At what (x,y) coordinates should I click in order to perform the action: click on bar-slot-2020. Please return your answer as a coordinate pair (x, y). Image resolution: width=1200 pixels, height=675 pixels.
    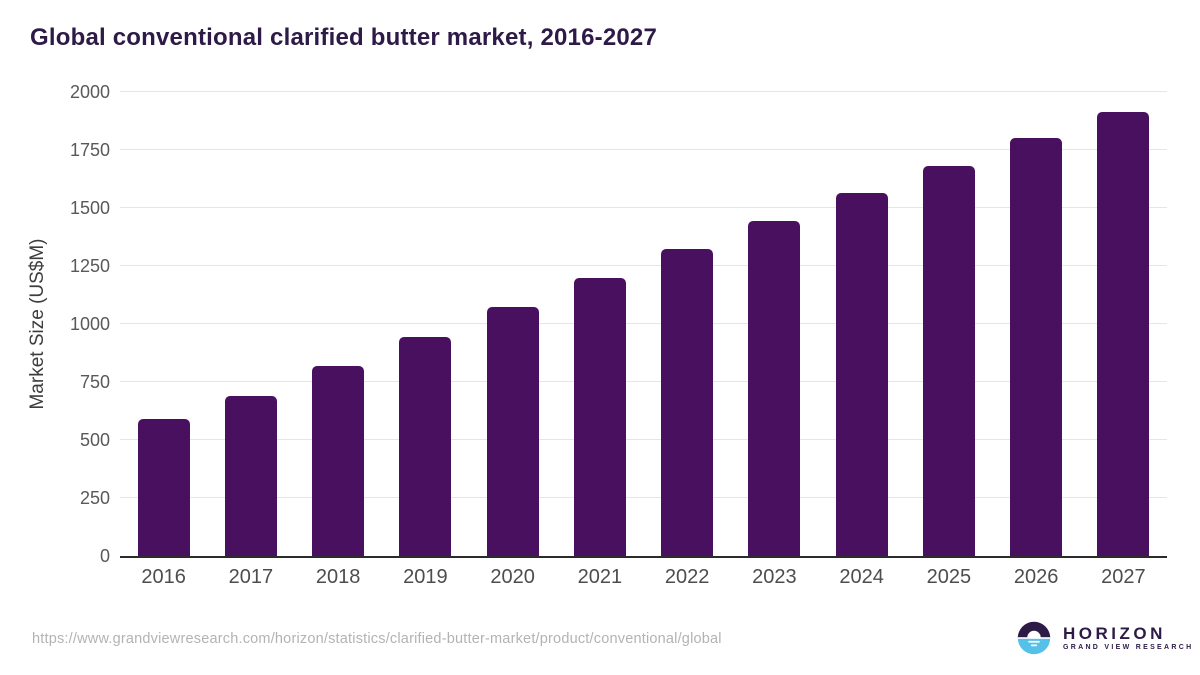
    Looking at the image, I should click on (512, 324).